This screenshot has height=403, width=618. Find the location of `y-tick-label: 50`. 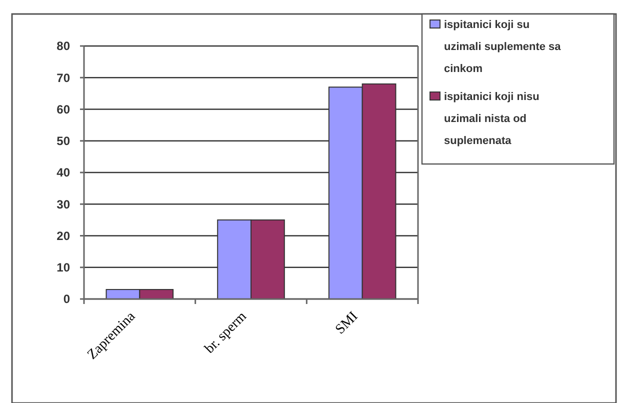

y-tick-label: 50 is located at coordinates (63, 141).